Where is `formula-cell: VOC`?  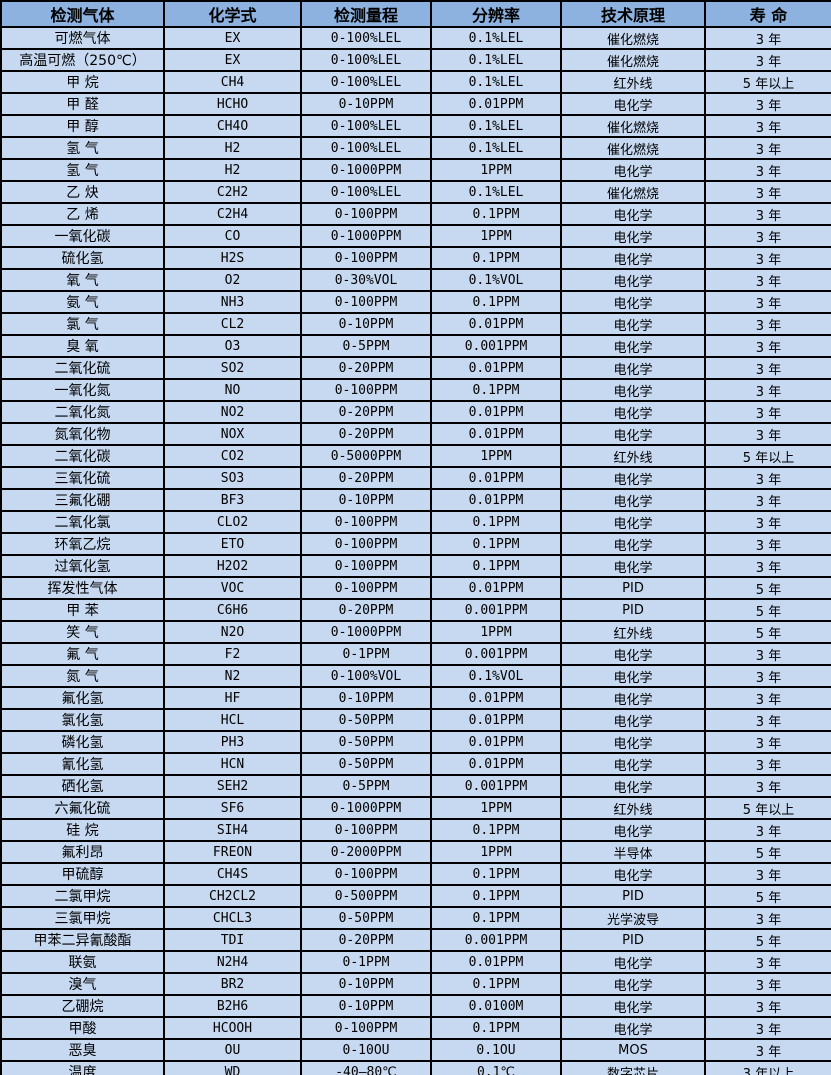 formula-cell: VOC is located at coordinates (232, 588).